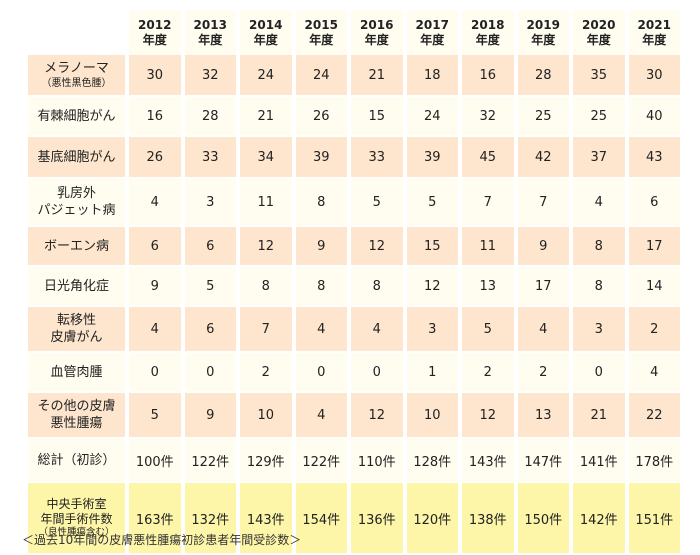  Describe the element at coordinates (377, 24) in the screenshot. I see `year-number: 2016` at that location.